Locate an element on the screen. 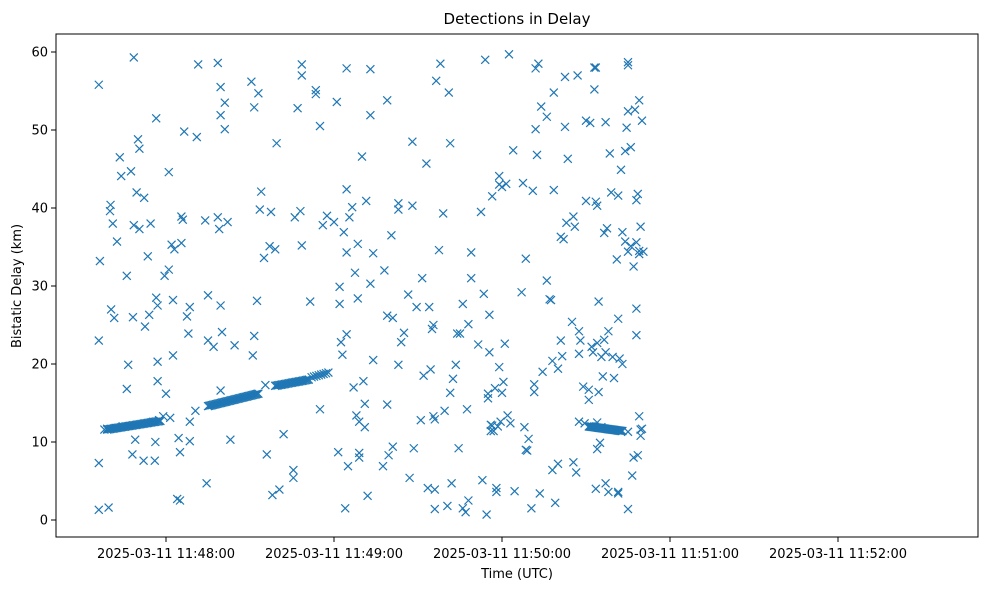 Image resolution: width=989 pixels, height=590 pixels. x-tick-label: 2025-03-11 11:49:00 is located at coordinates (334, 554).